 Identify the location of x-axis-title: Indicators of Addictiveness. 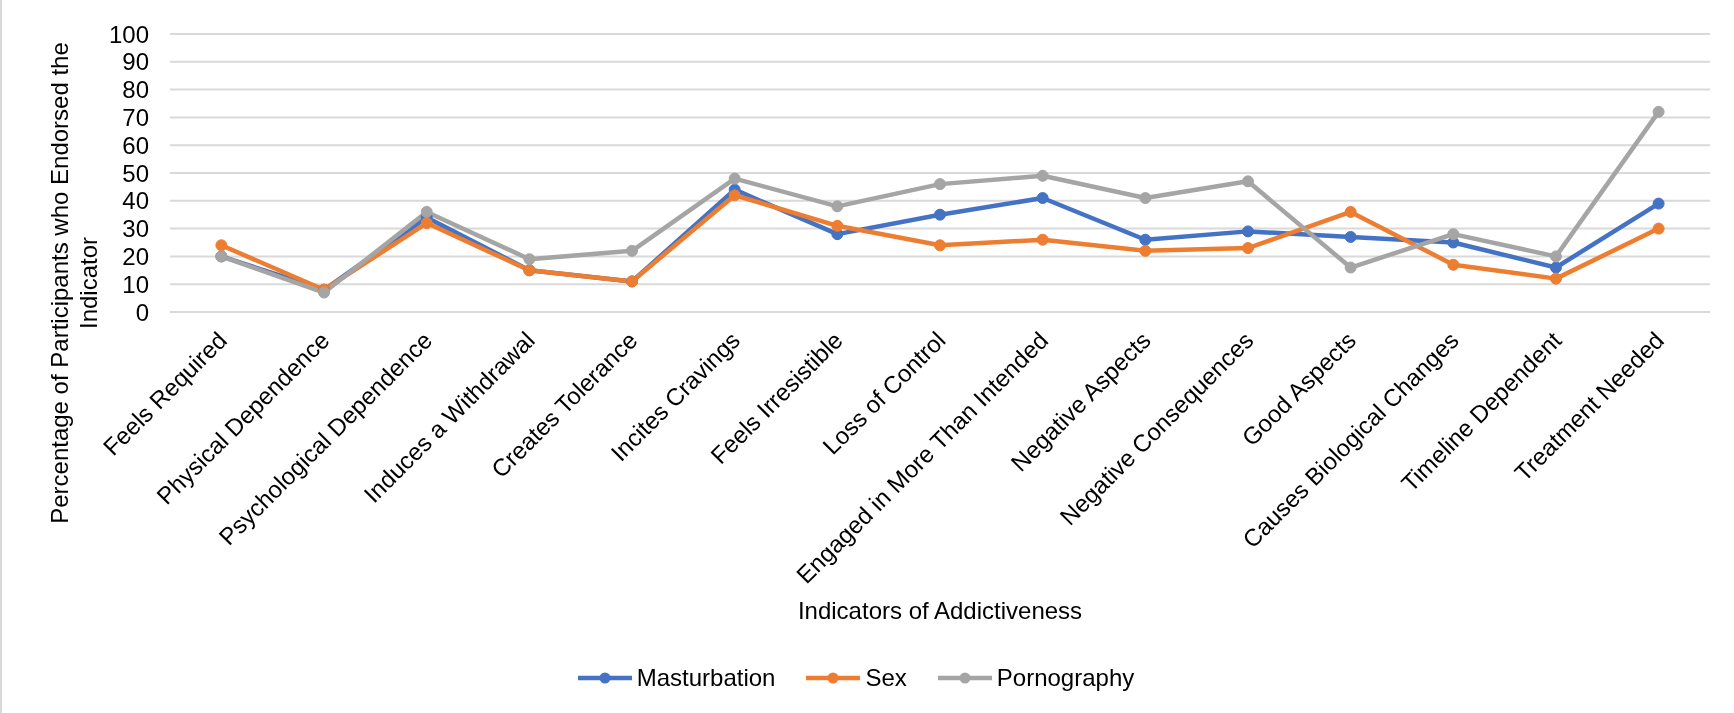
(940, 611).